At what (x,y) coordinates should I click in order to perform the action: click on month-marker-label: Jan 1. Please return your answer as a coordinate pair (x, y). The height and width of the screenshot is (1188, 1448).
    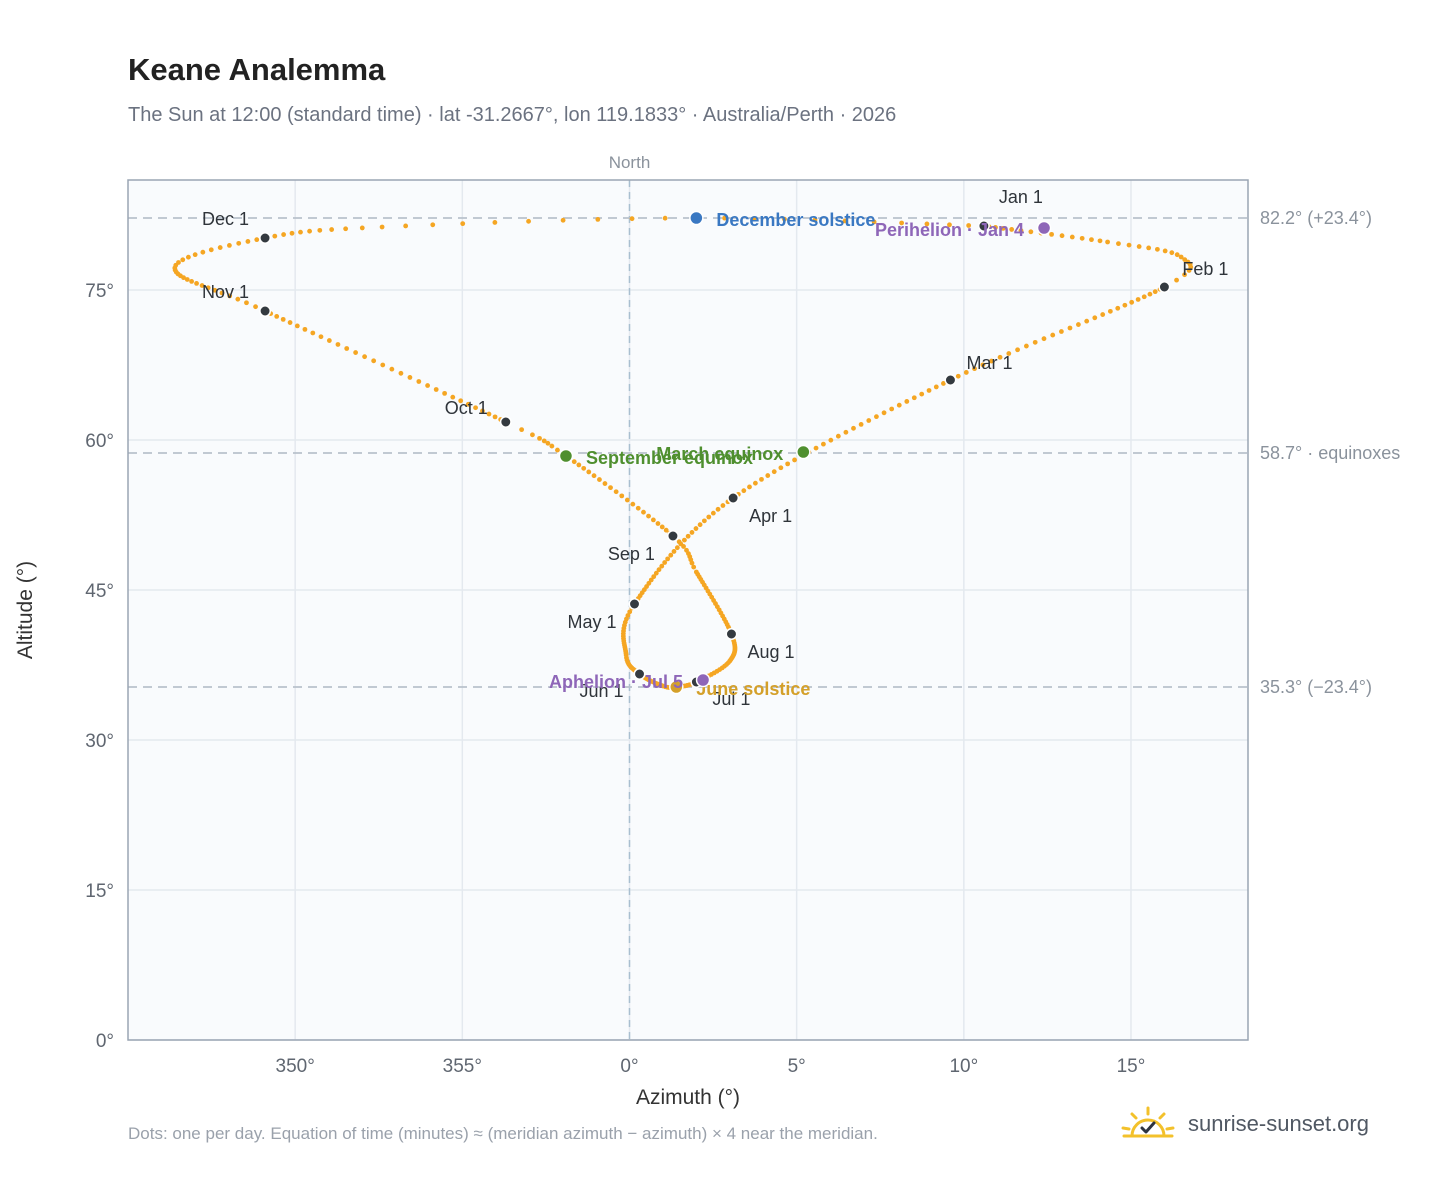
    Looking at the image, I should click on (1021, 197).